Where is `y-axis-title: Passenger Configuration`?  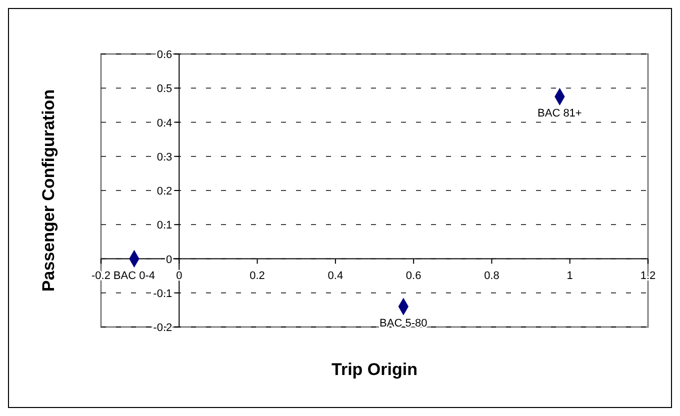
y-axis-title: Passenger Configuration is located at coordinates (48, 190).